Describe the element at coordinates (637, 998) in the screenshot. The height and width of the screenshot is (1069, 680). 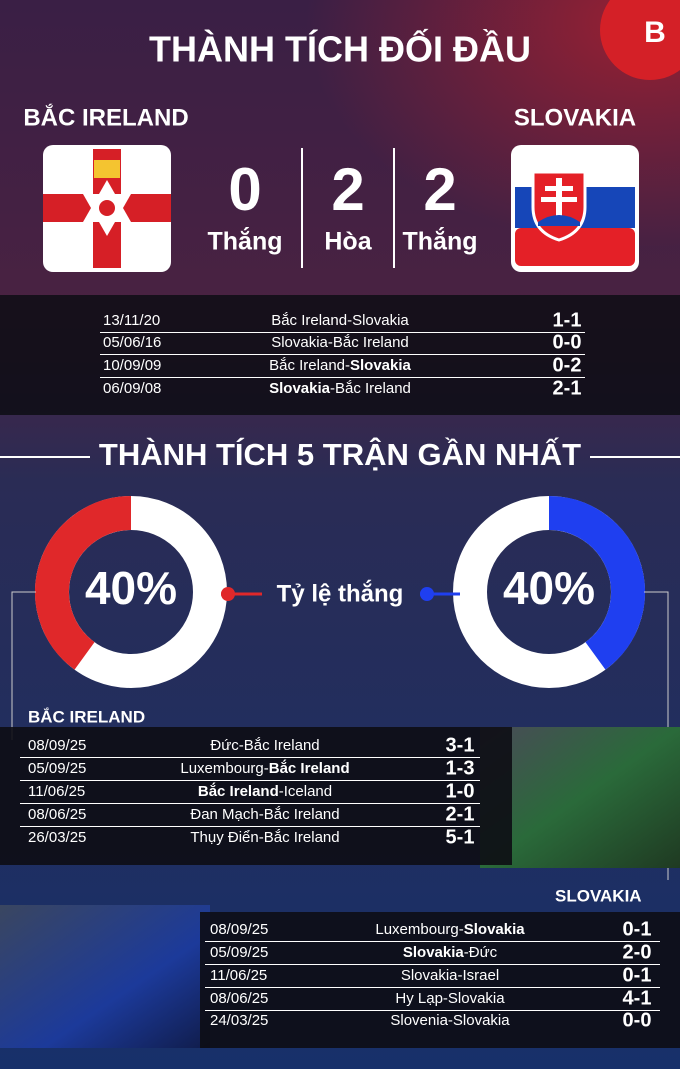
I see `match-score: 4-1` at that location.